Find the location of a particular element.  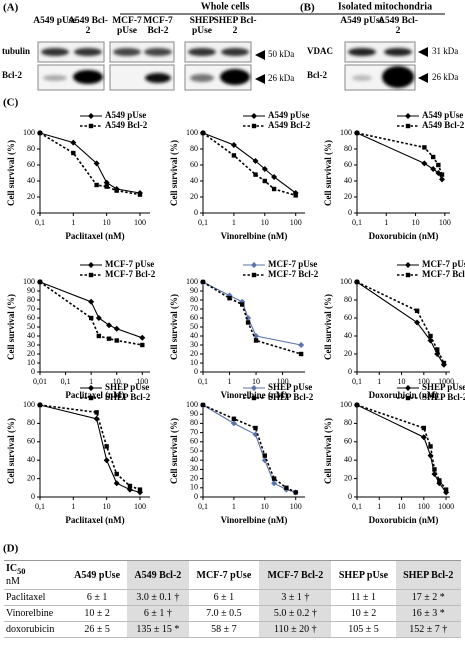

legend-label: SHEP pUse is located at coordinates (290, 387).